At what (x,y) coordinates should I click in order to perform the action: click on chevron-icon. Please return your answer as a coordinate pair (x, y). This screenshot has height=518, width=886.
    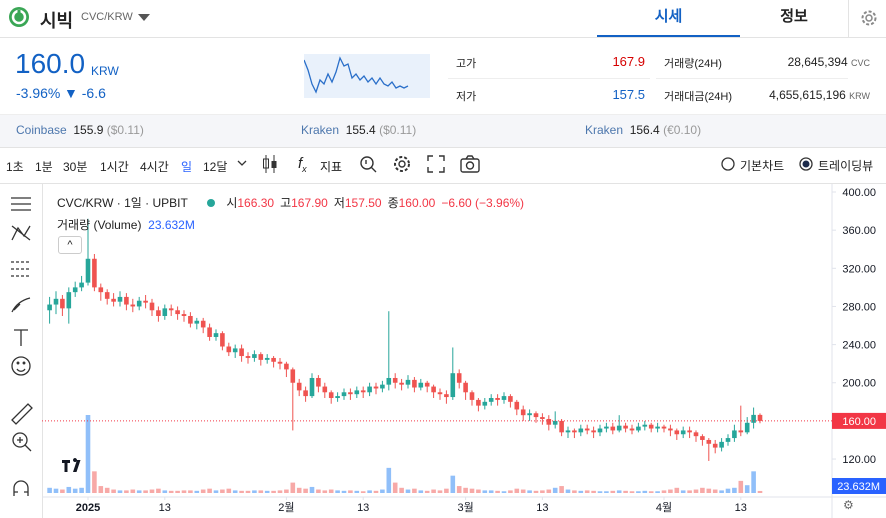
    Looking at the image, I should click on (242, 163).